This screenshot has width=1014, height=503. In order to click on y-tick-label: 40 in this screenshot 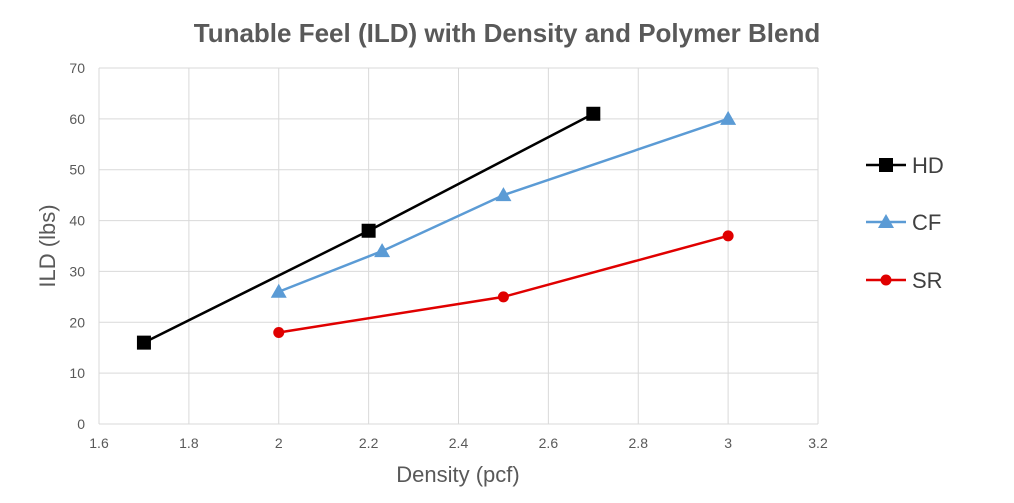, I will do `click(77, 221)`.